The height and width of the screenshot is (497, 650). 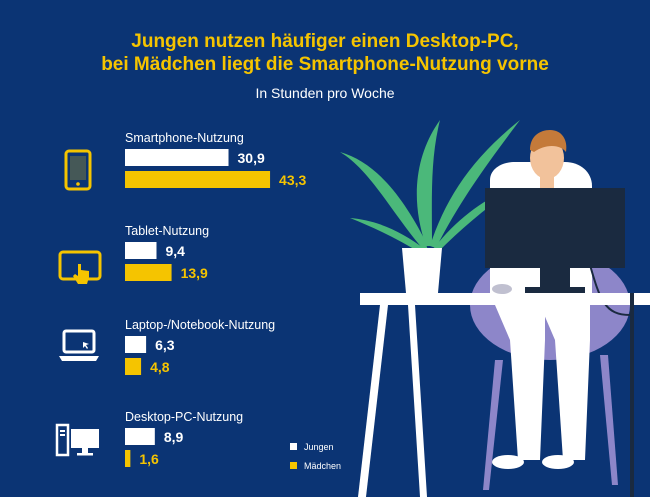 I want to click on category-label-desktop-pc-nutzung: Desktop-PC-Nutzung, so click(x=184, y=417).